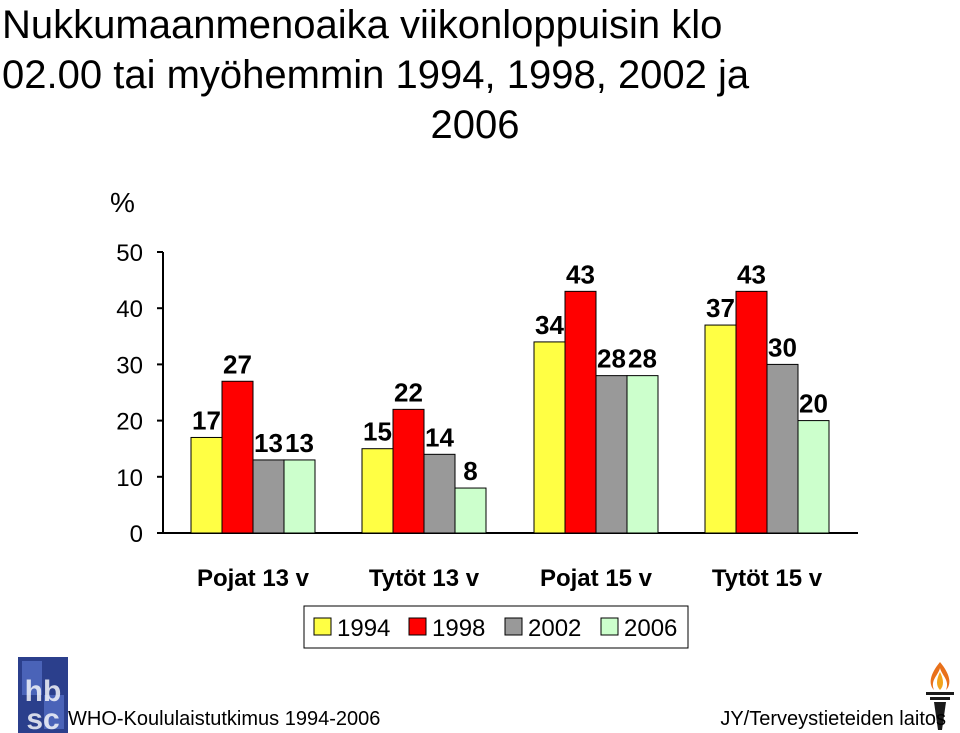 Image resolution: width=960 pixels, height=733 pixels. What do you see at coordinates (720, 308) in the screenshot?
I see `data-label: 37` at bounding box center [720, 308].